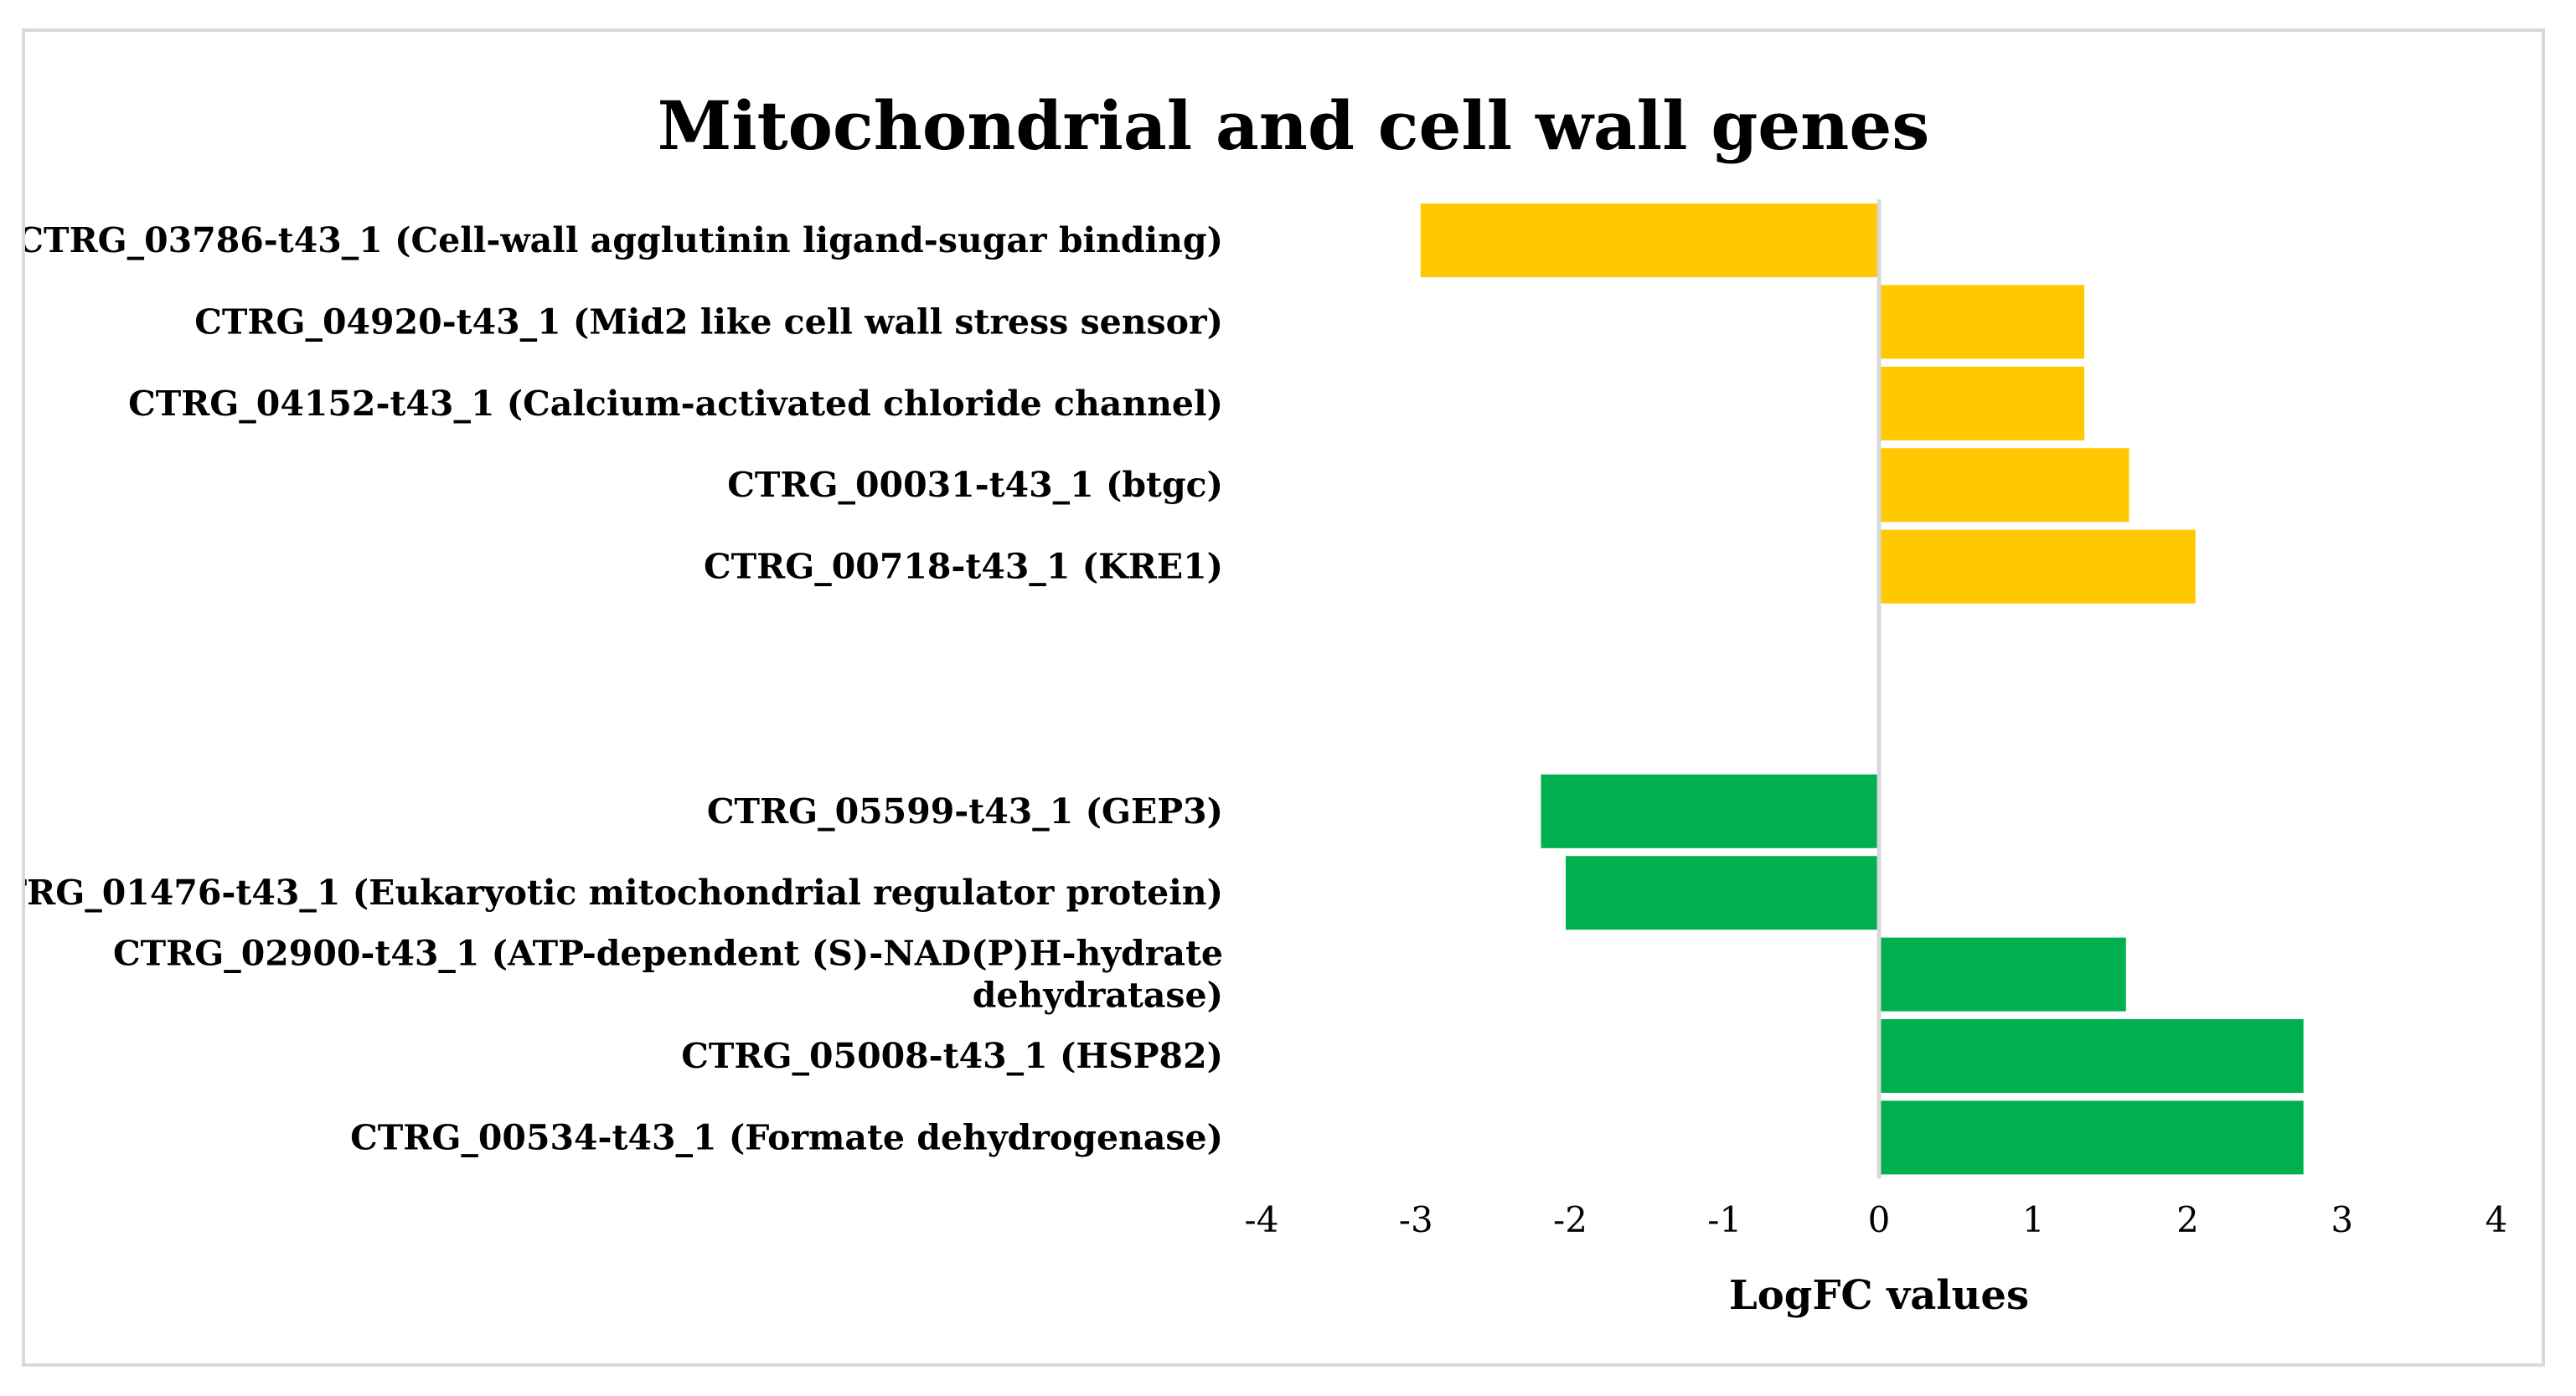 The image size is (2576, 1396). What do you see at coordinates (963, 567) in the screenshot?
I see `category-label: CTRG_00718-t43_1 (KRE1)` at bounding box center [963, 567].